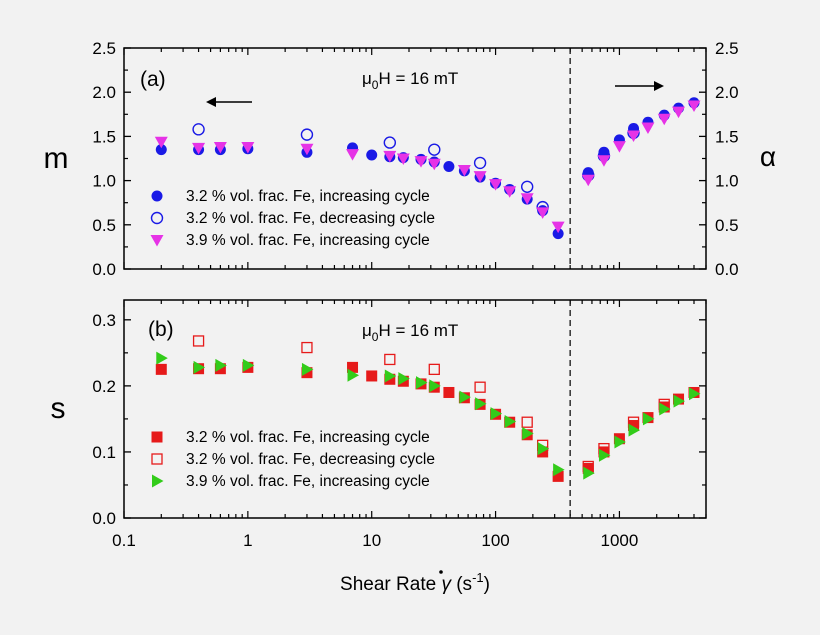 The image size is (820, 635). I want to click on x-tick-label: 1000, so click(620, 540).